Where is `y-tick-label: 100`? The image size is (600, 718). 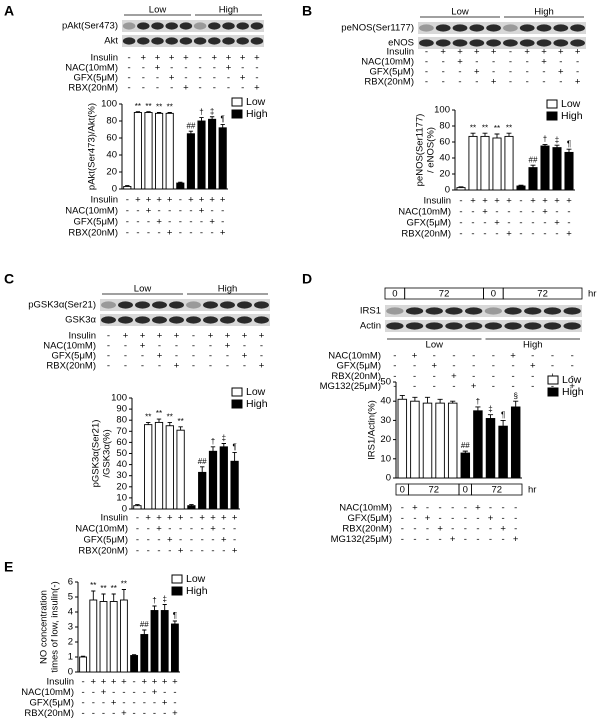
y-tick-label: 100 is located at coordinates (442, 110).